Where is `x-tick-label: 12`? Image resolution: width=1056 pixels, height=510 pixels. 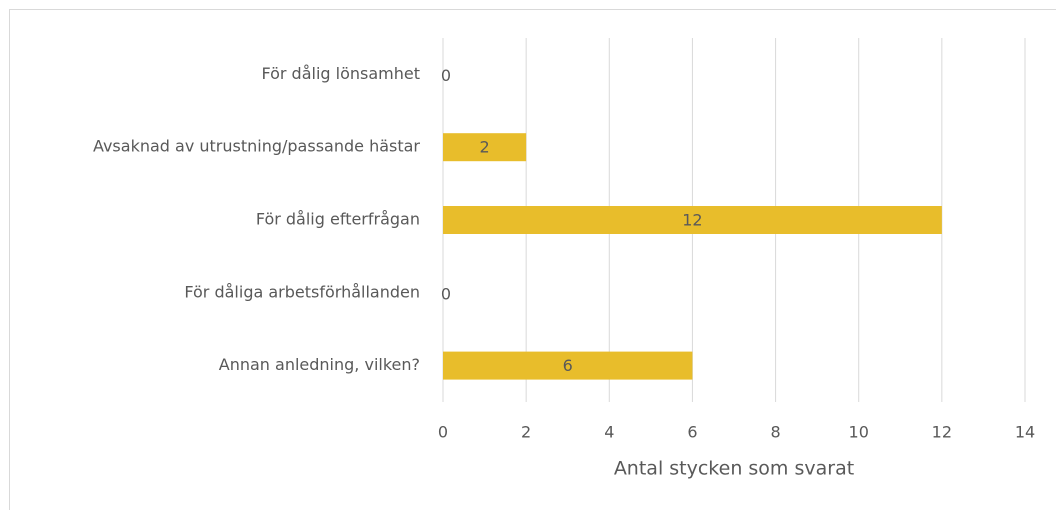
x-tick-label: 12 is located at coordinates (942, 432).